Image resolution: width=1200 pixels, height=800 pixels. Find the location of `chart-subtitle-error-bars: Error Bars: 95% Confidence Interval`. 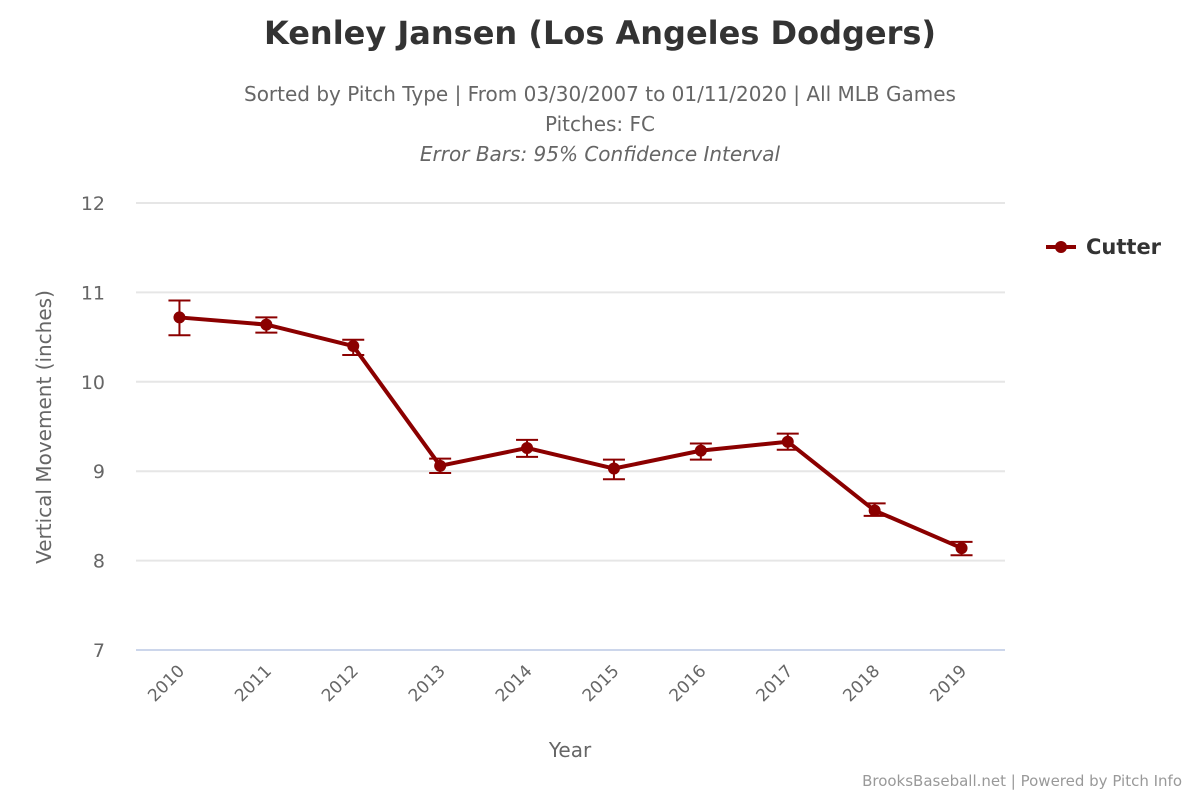

chart-subtitle-error-bars: Error Bars: 95% Confidence Interval is located at coordinates (600, 154).